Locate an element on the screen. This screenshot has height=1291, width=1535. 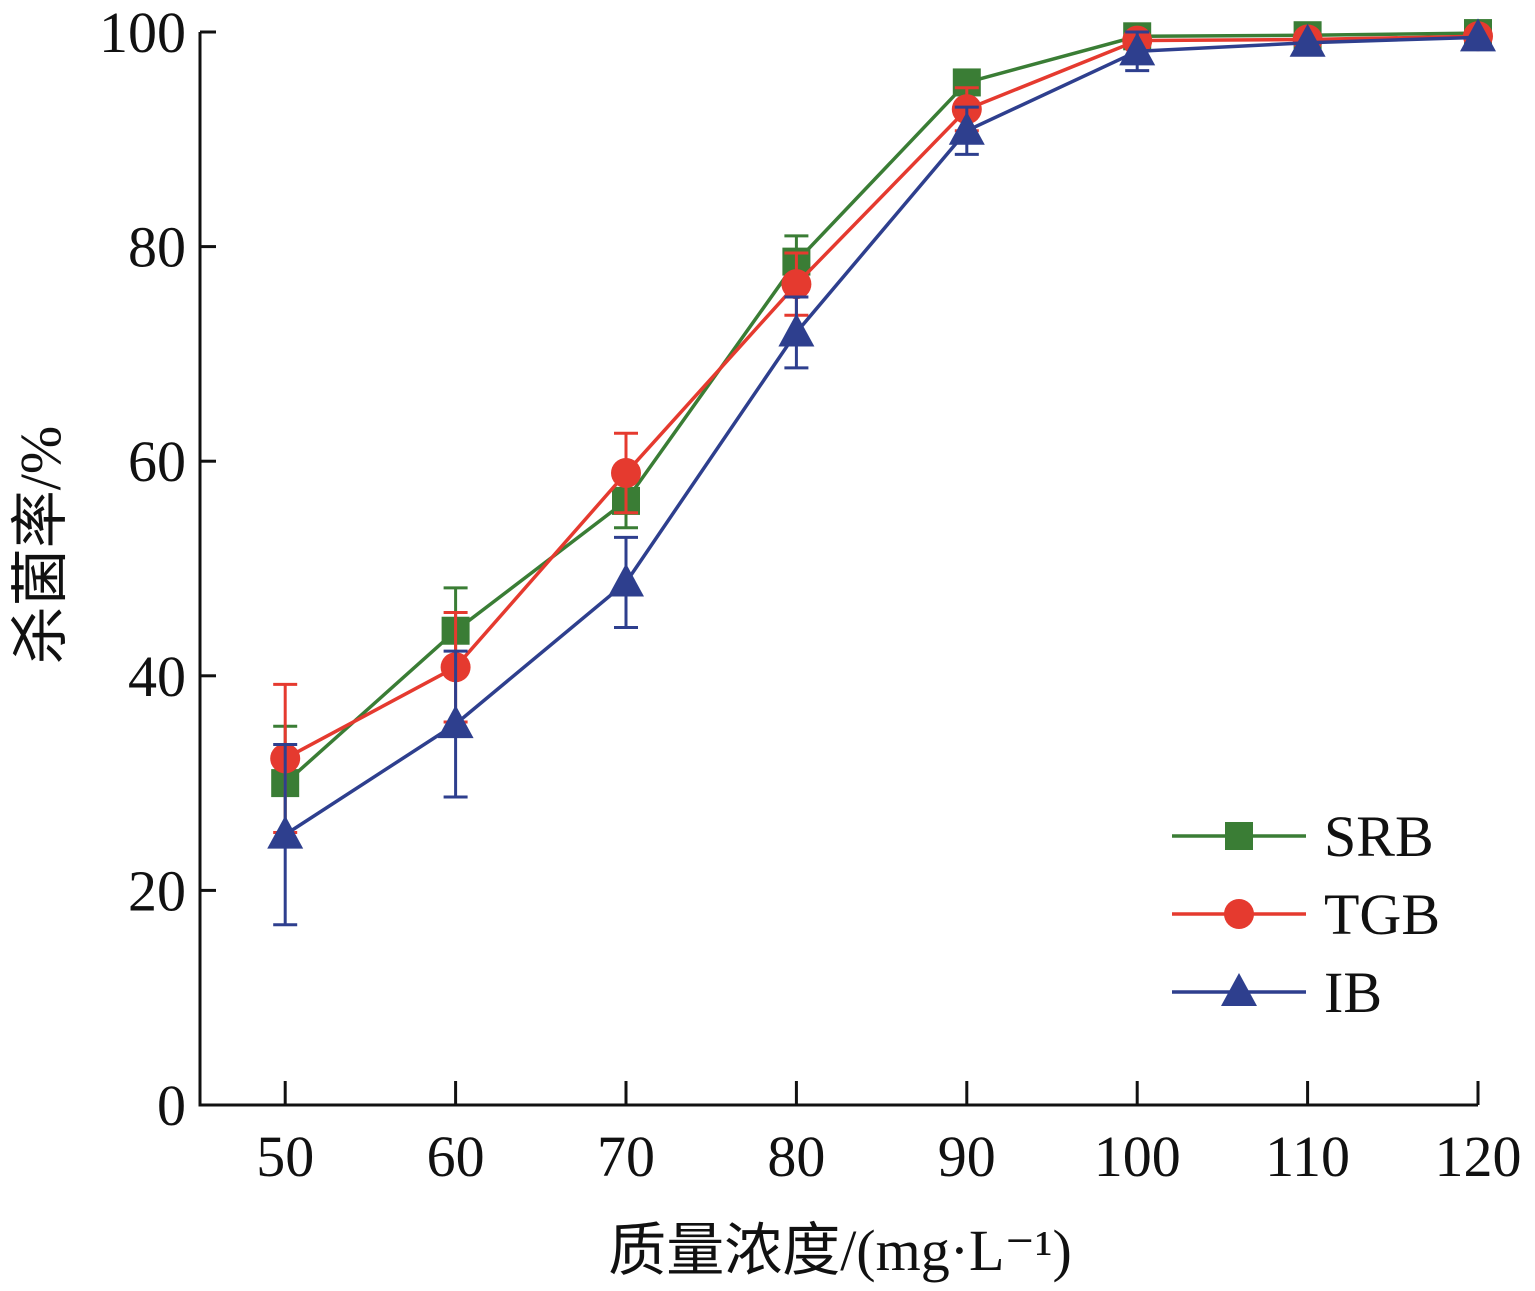
x-tick-label: 110 is located at coordinates (1307, 1156).